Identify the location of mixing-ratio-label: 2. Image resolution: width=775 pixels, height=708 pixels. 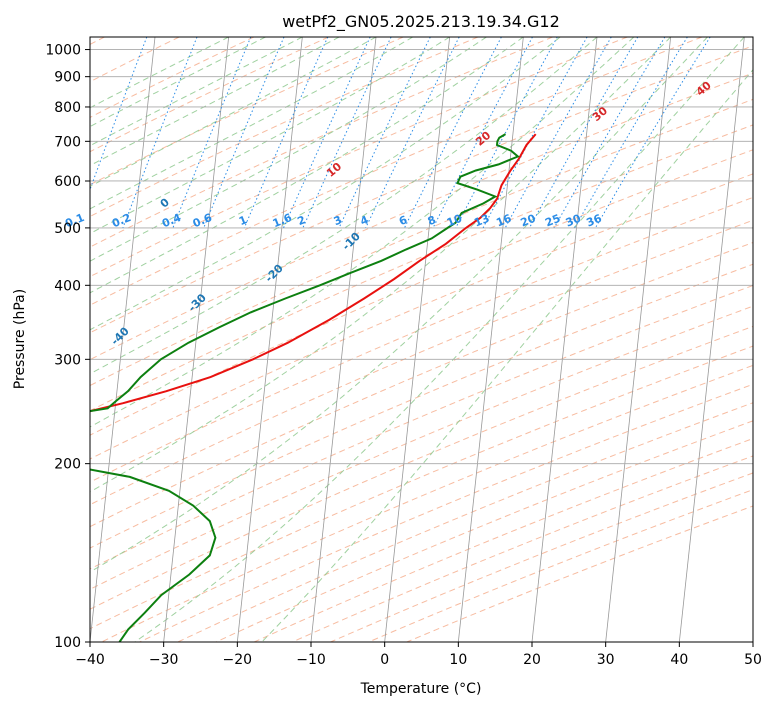
(302, 220).